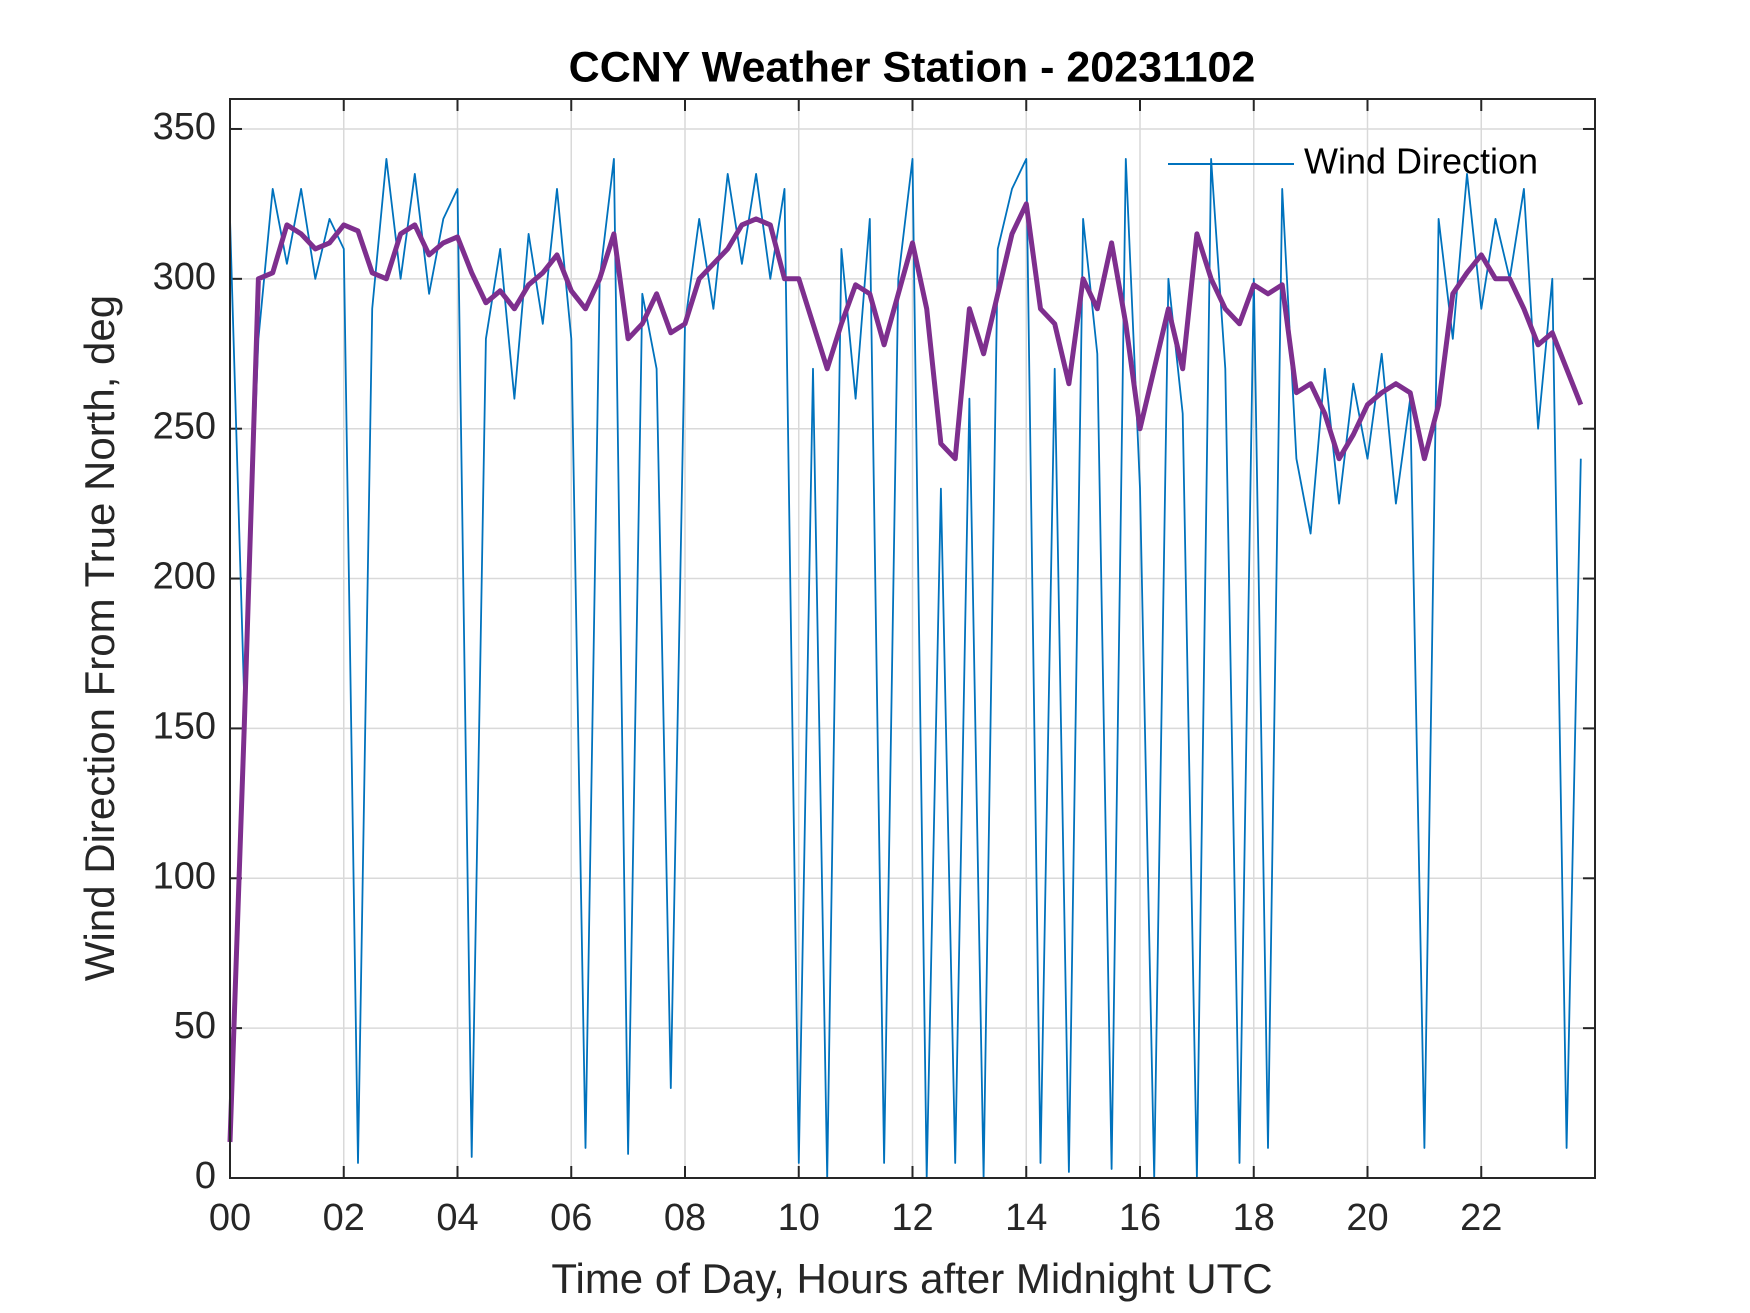 The image size is (1750, 1313). I want to click on y-tick-label: 100, so click(184, 876).